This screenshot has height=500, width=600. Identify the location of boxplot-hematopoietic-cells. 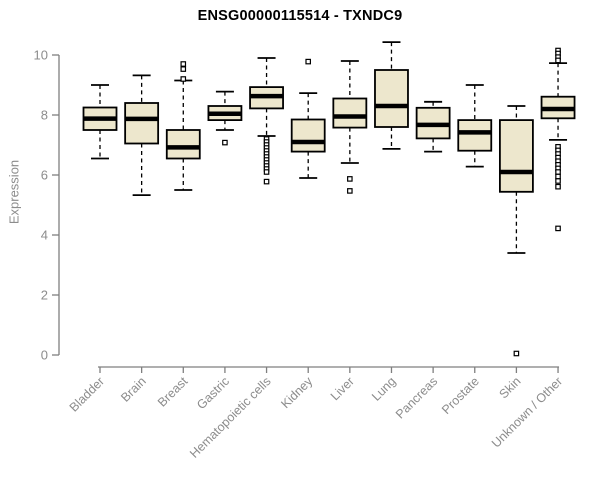
(266, 121).